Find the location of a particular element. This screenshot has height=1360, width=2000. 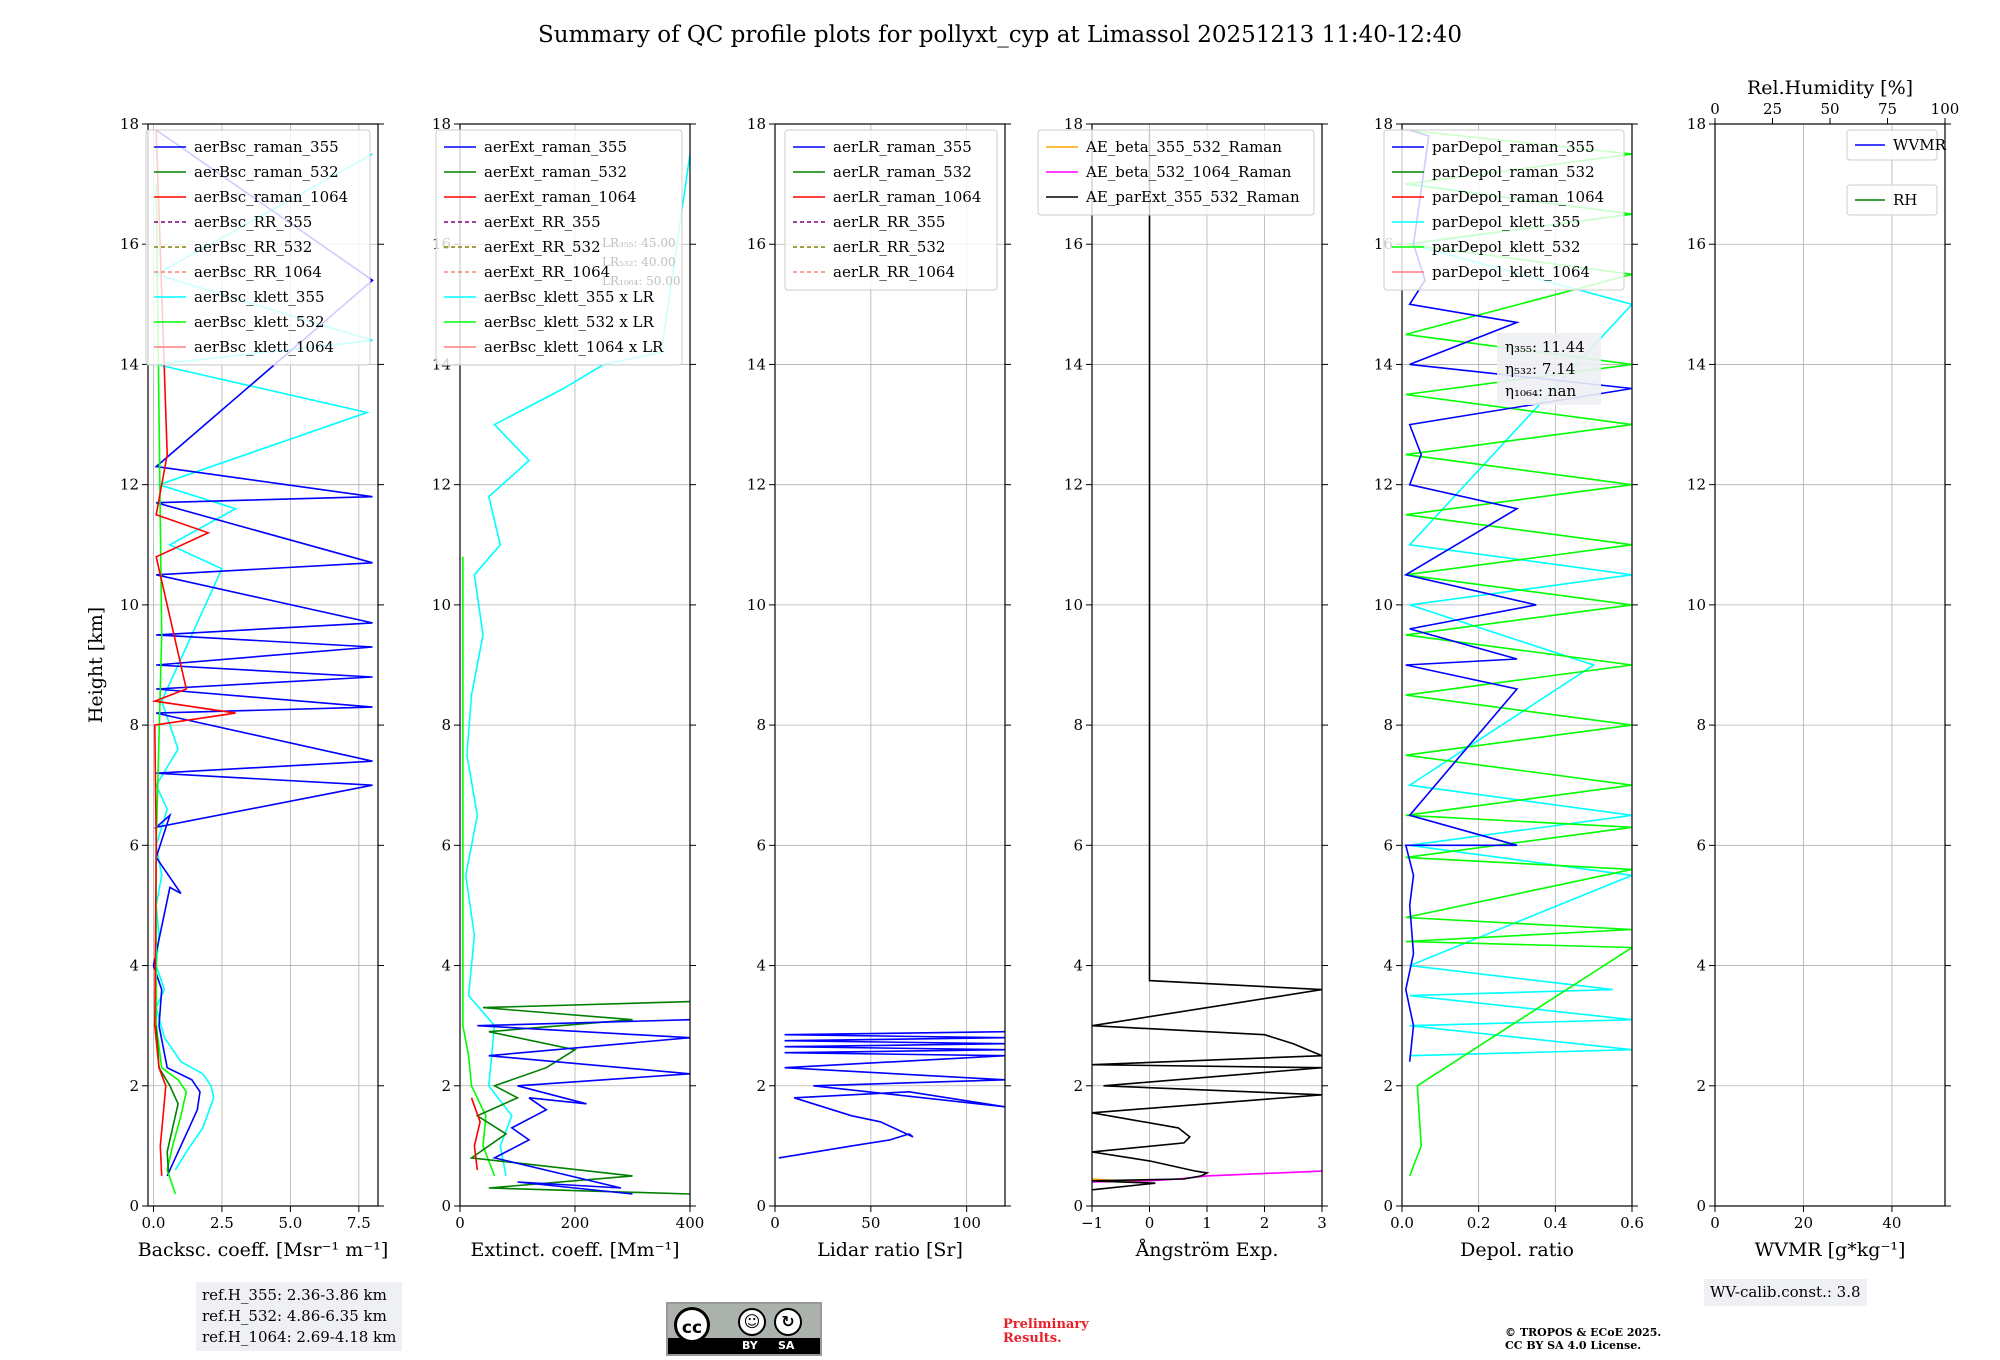

xtick-label: 200 is located at coordinates (575, 1223).